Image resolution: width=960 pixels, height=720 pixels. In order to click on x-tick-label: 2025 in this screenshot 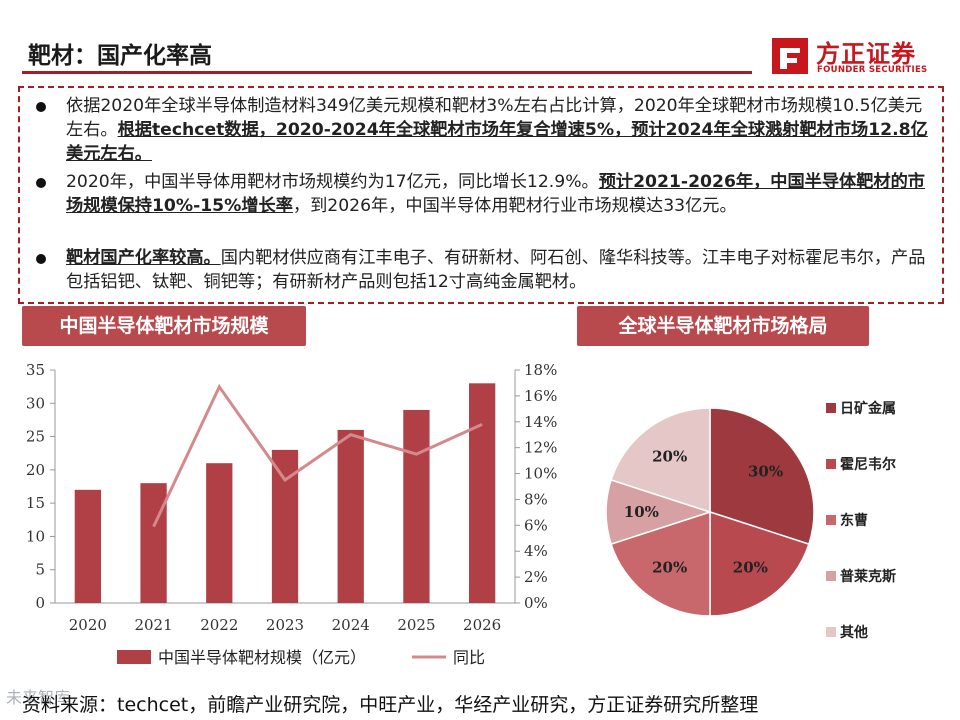, I will do `click(416, 625)`.